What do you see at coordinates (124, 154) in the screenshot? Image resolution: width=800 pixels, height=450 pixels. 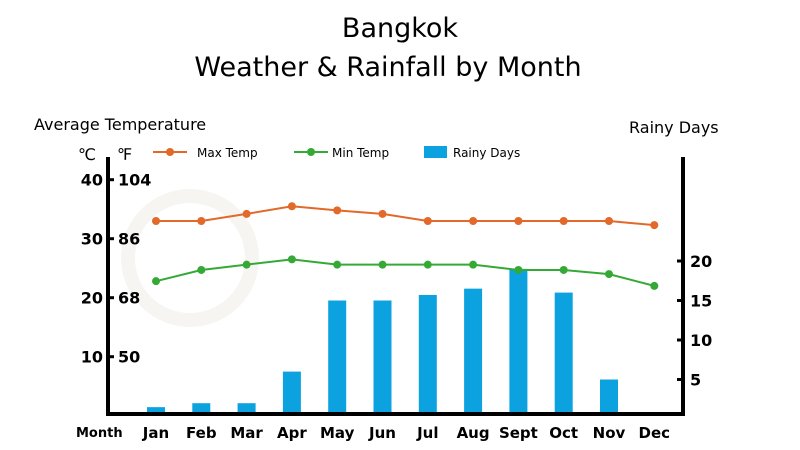 I see `fahrenheit-unit: ℉` at bounding box center [124, 154].